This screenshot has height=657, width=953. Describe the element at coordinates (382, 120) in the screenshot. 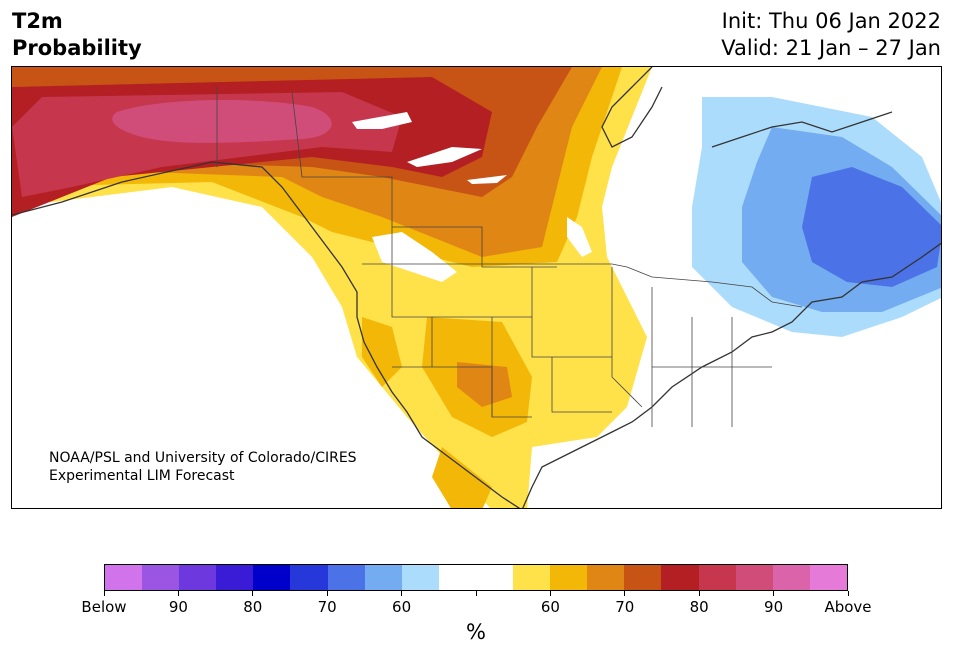

I see `lake-great-bear` at that location.